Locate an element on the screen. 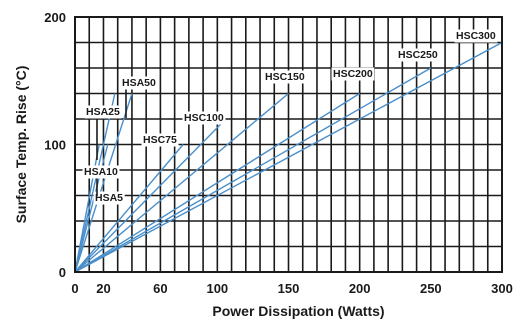 The image size is (525, 323). series-label-hsc75: HSC75 is located at coordinates (160, 140).